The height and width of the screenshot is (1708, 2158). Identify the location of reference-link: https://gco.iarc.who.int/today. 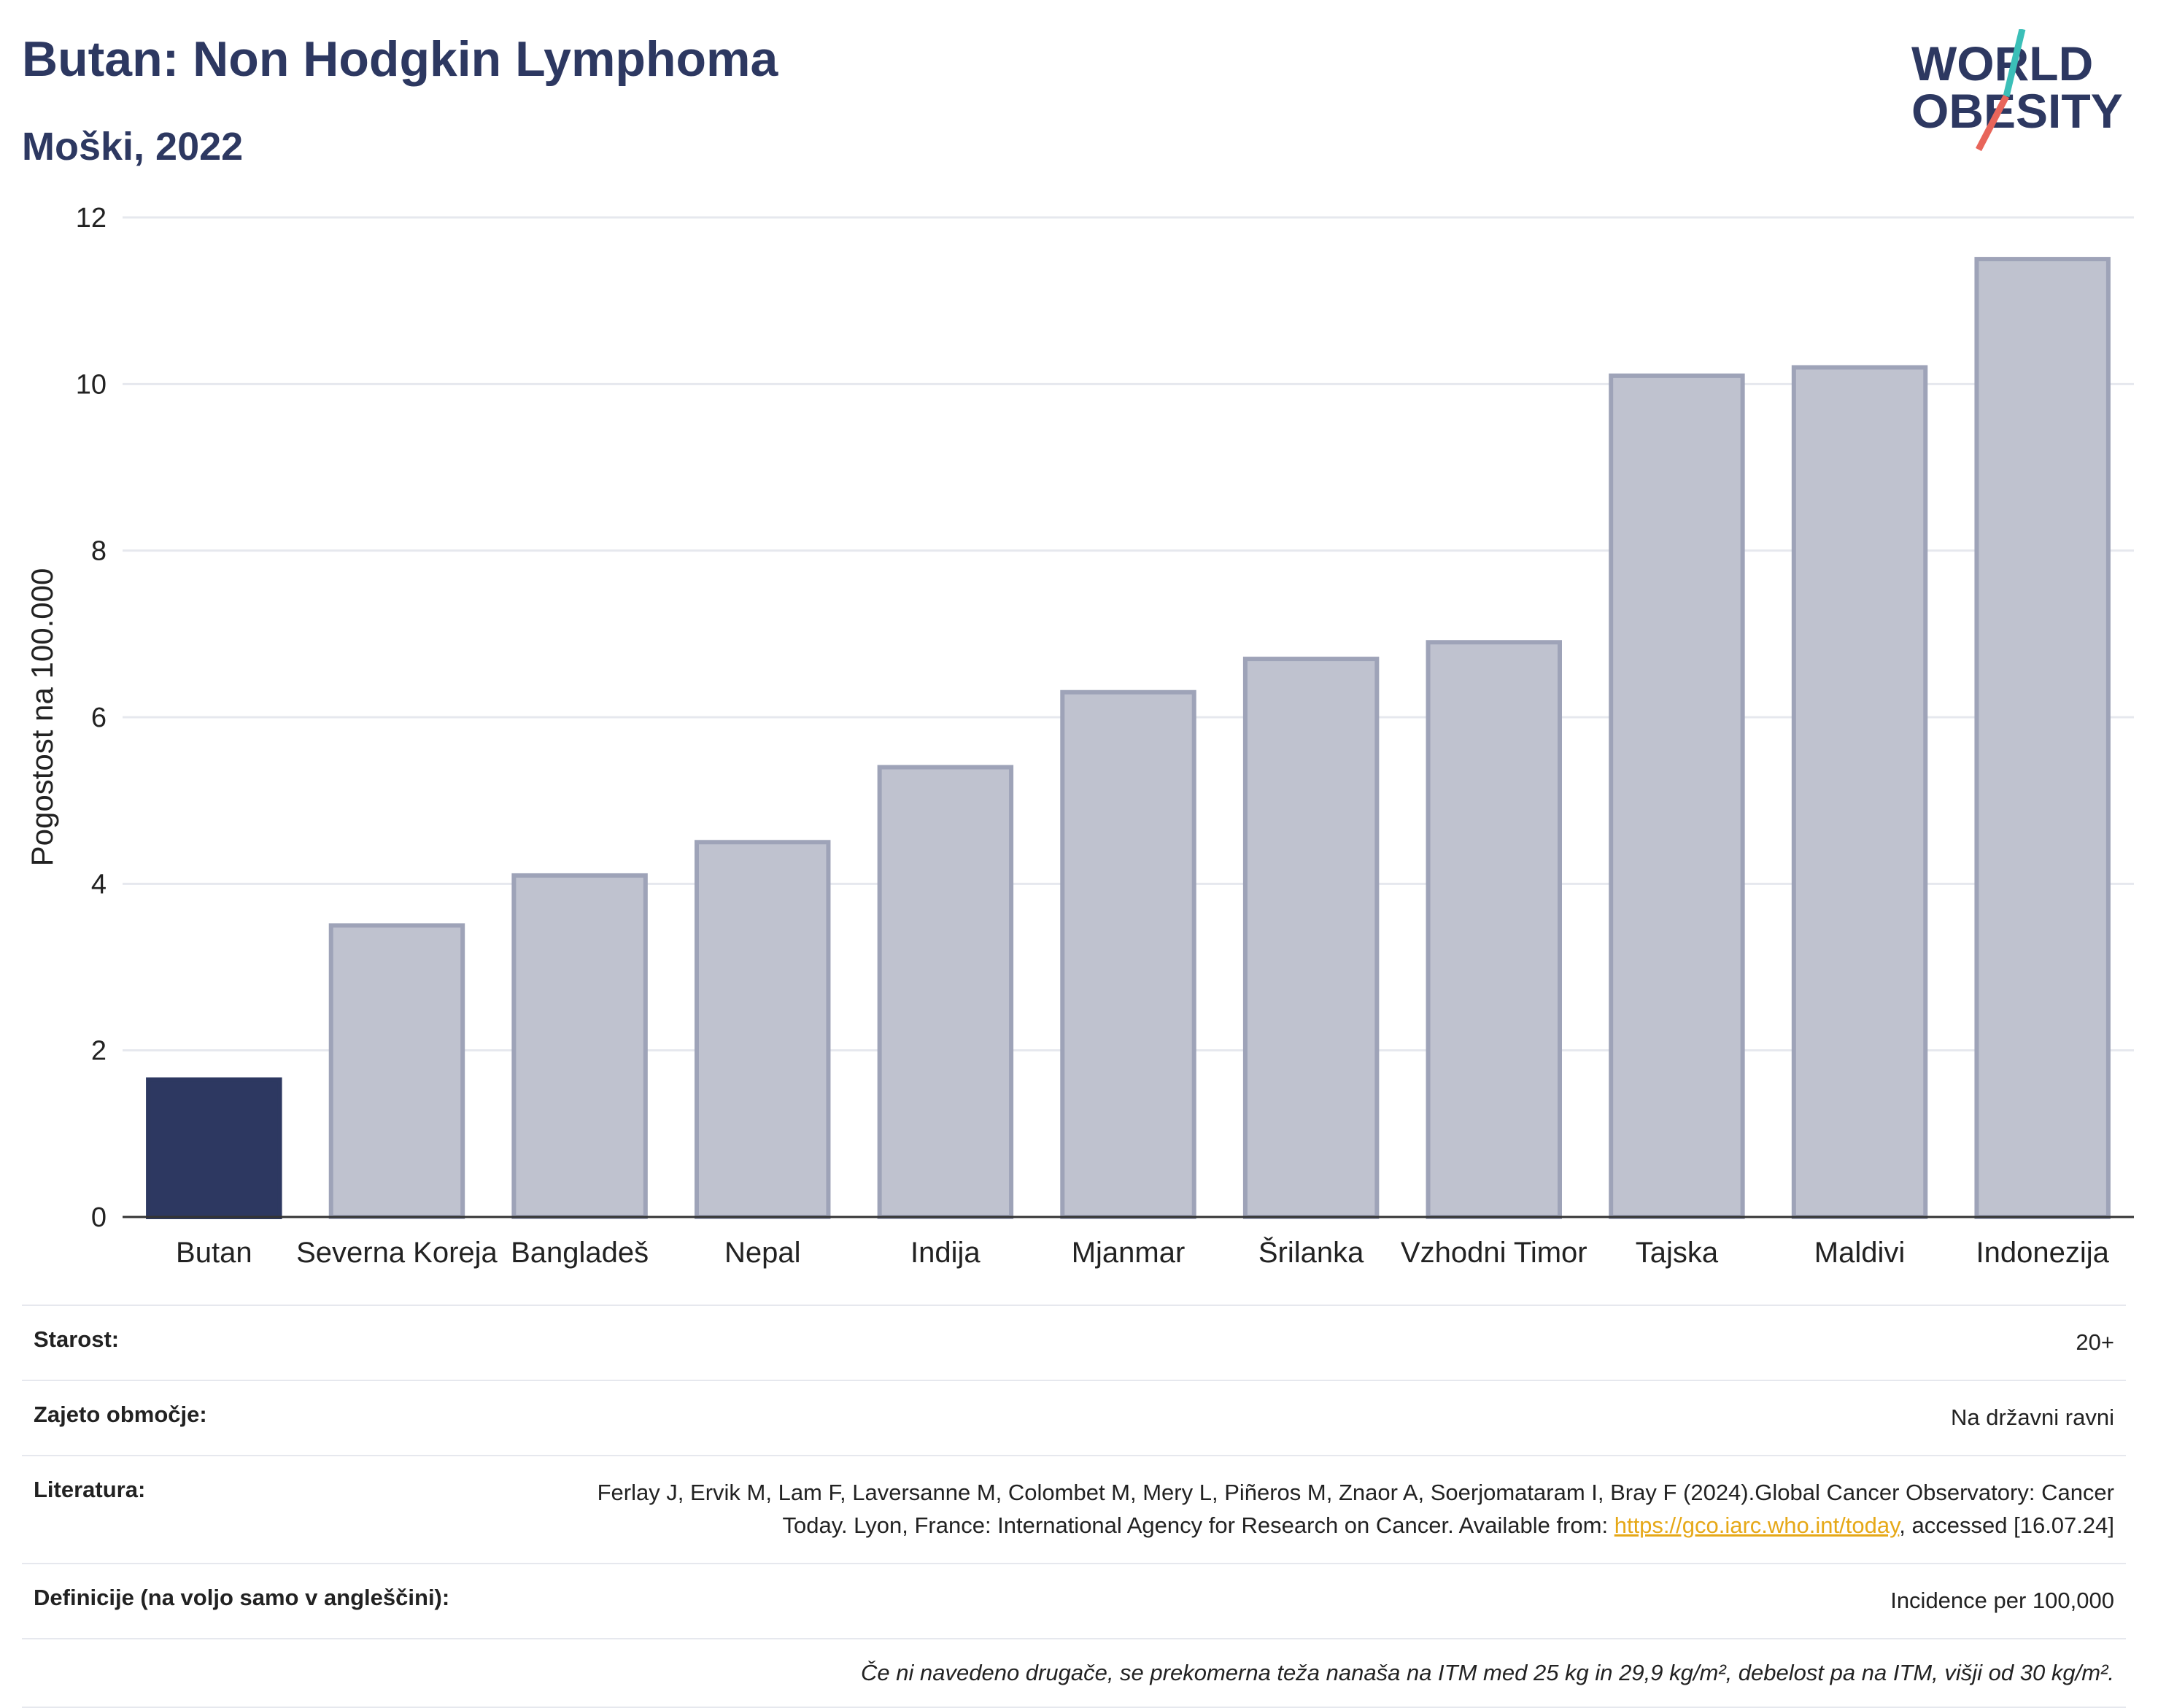
(1757, 1525).